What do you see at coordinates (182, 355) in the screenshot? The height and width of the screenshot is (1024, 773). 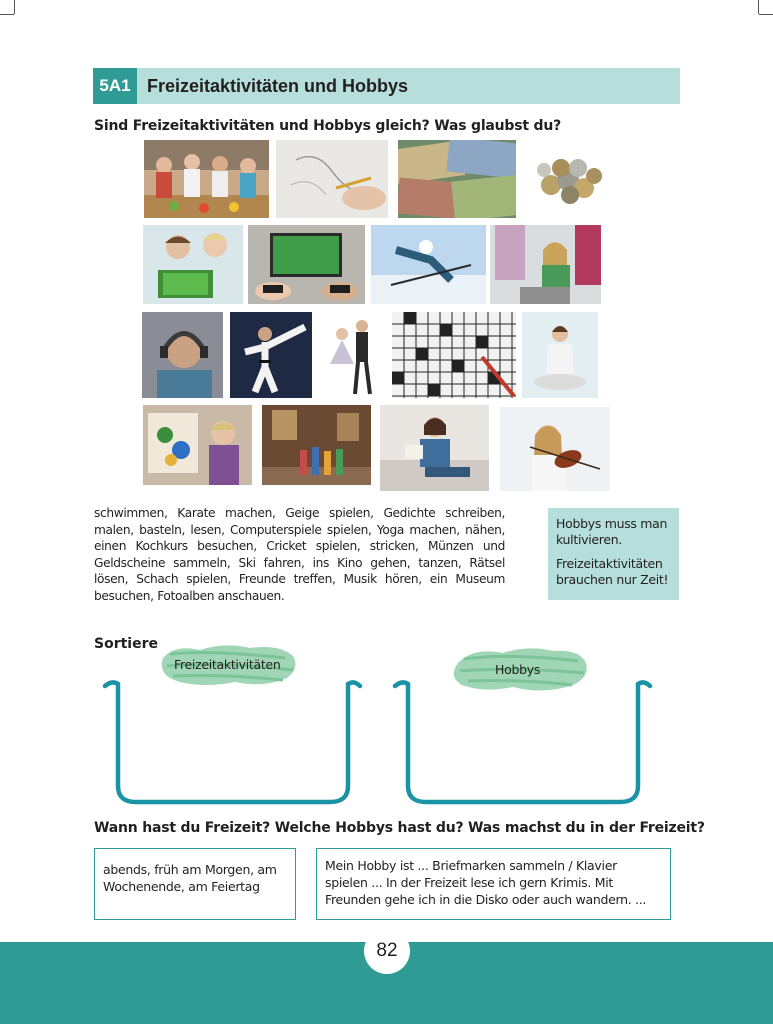 I see `music-headphones-photo` at bounding box center [182, 355].